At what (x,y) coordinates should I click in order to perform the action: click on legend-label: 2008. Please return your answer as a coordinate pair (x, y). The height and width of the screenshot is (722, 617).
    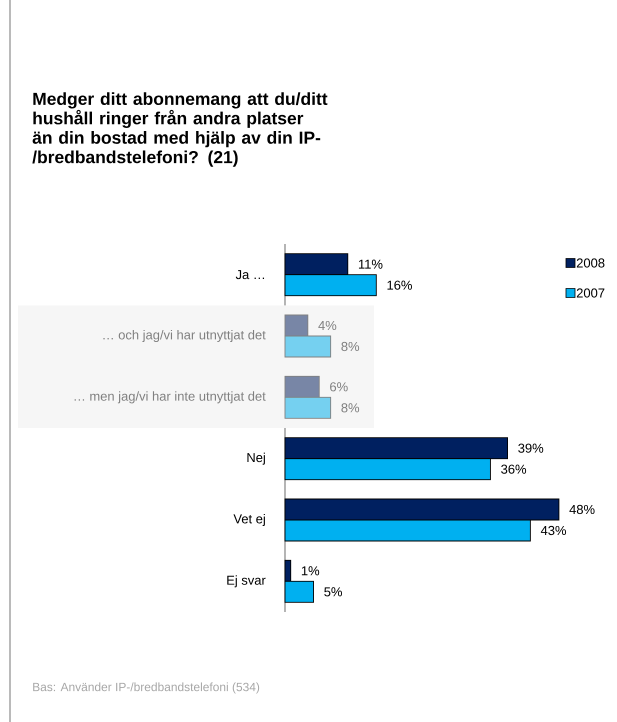
    Looking at the image, I should click on (590, 263).